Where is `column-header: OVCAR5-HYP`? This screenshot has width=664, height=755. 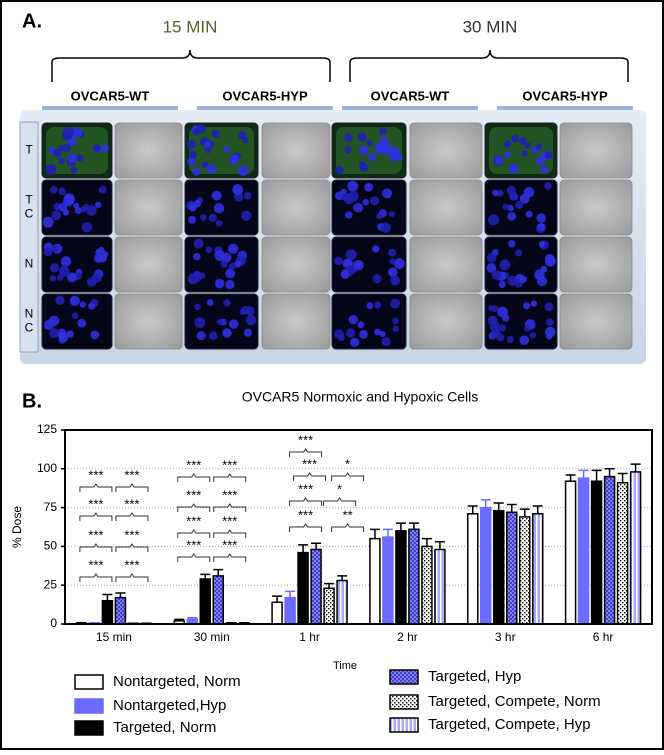
column-header: OVCAR5-HYP is located at coordinates (565, 95).